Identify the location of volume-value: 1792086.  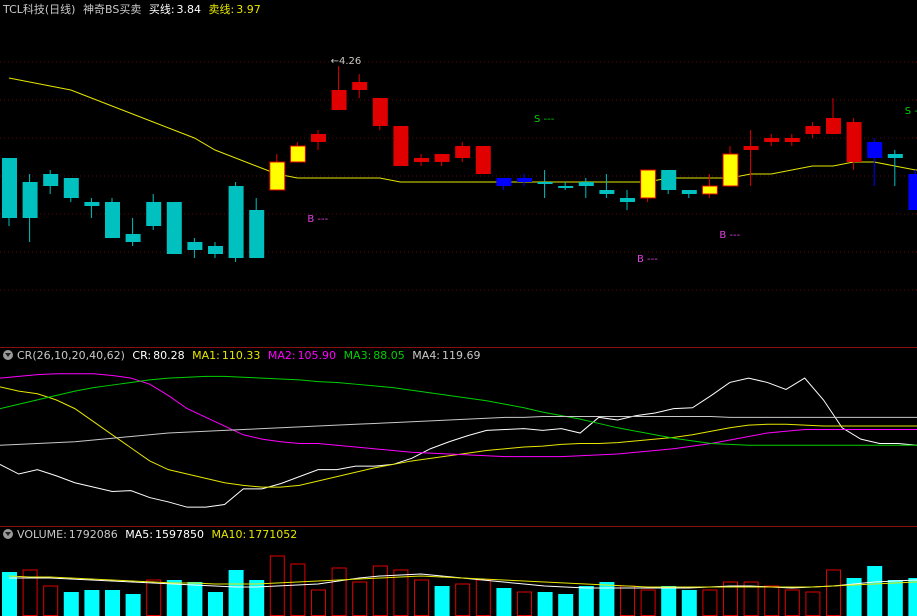
(93, 534).